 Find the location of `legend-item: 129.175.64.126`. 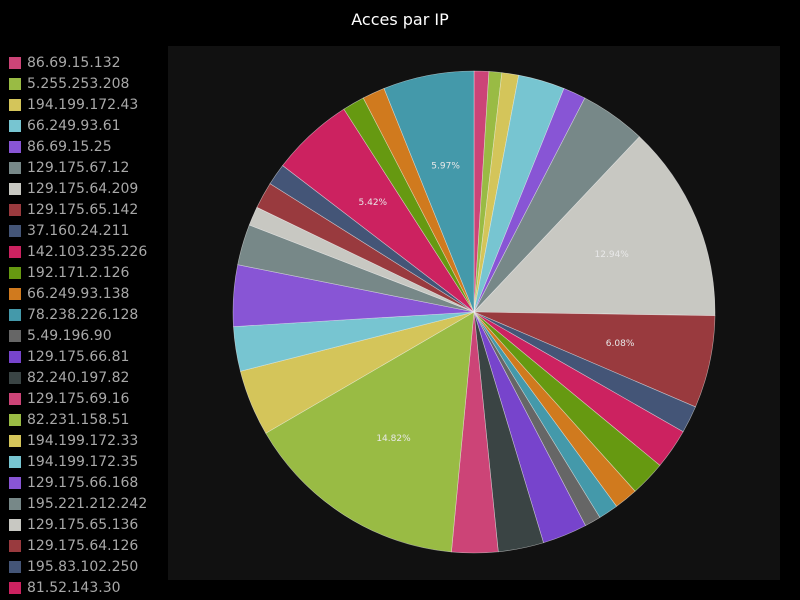

legend-item: 129.175.64.126 is located at coordinates (86, 545).